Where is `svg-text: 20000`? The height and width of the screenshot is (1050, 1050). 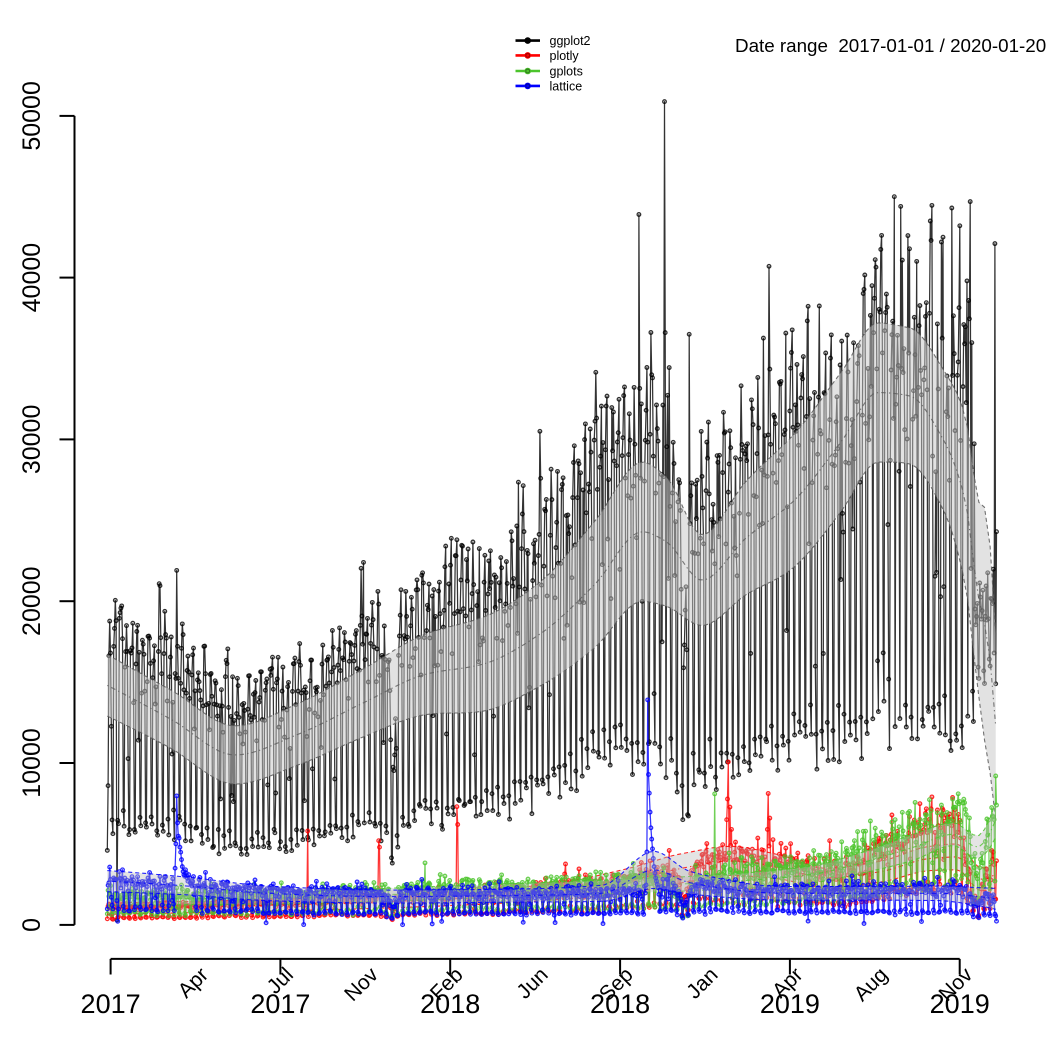
svg-text: 20000 is located at coordinates (32, 601).